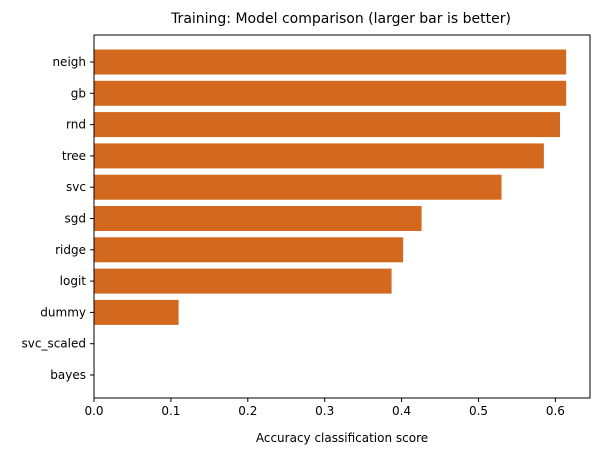 The width and height of the screenshot is (600, 459). Describe the element at coordinates (330, 62) in the screenshot. I see `bar-neigh` at that location.